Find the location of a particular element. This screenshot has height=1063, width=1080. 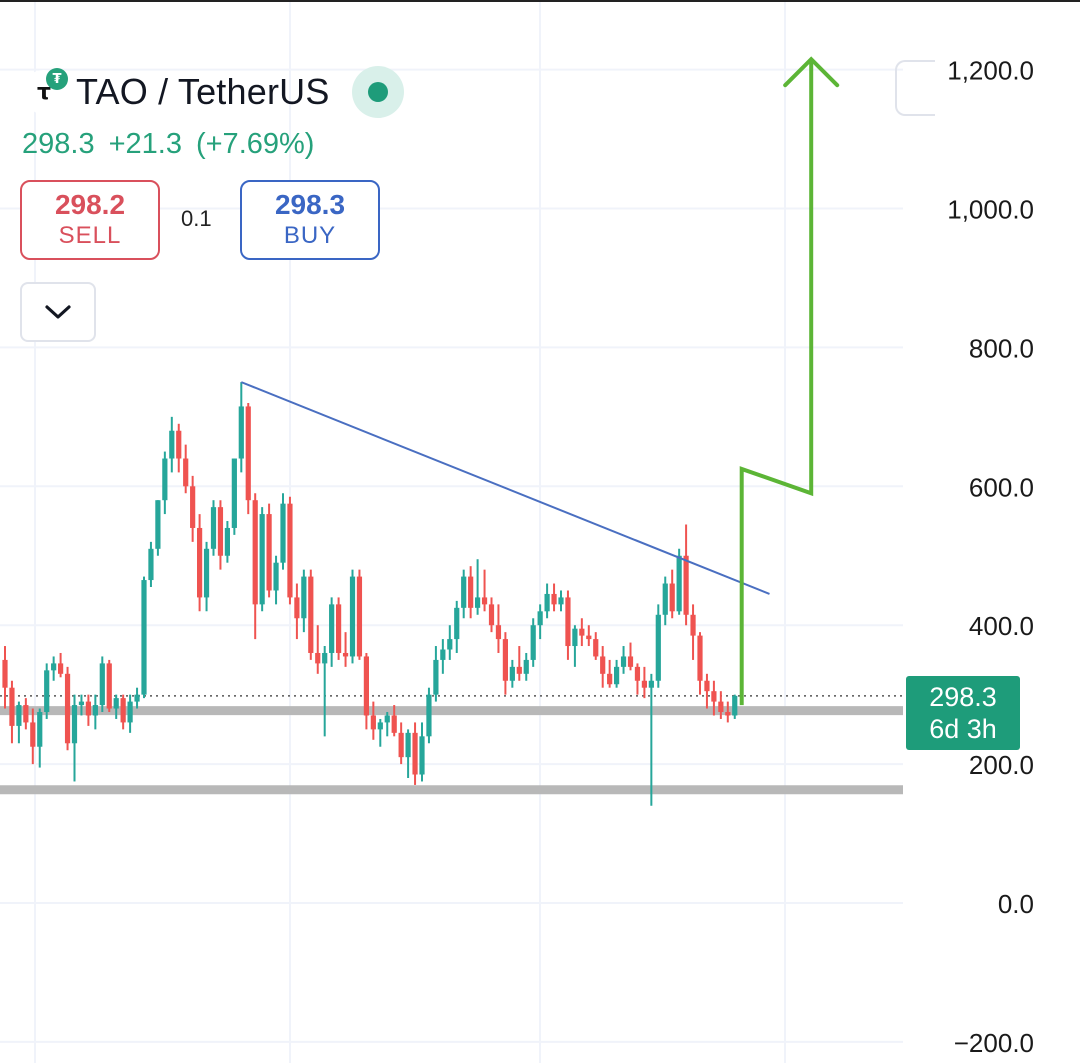

buy-button: 298.3 BUY is located at coordinates (310, 220).